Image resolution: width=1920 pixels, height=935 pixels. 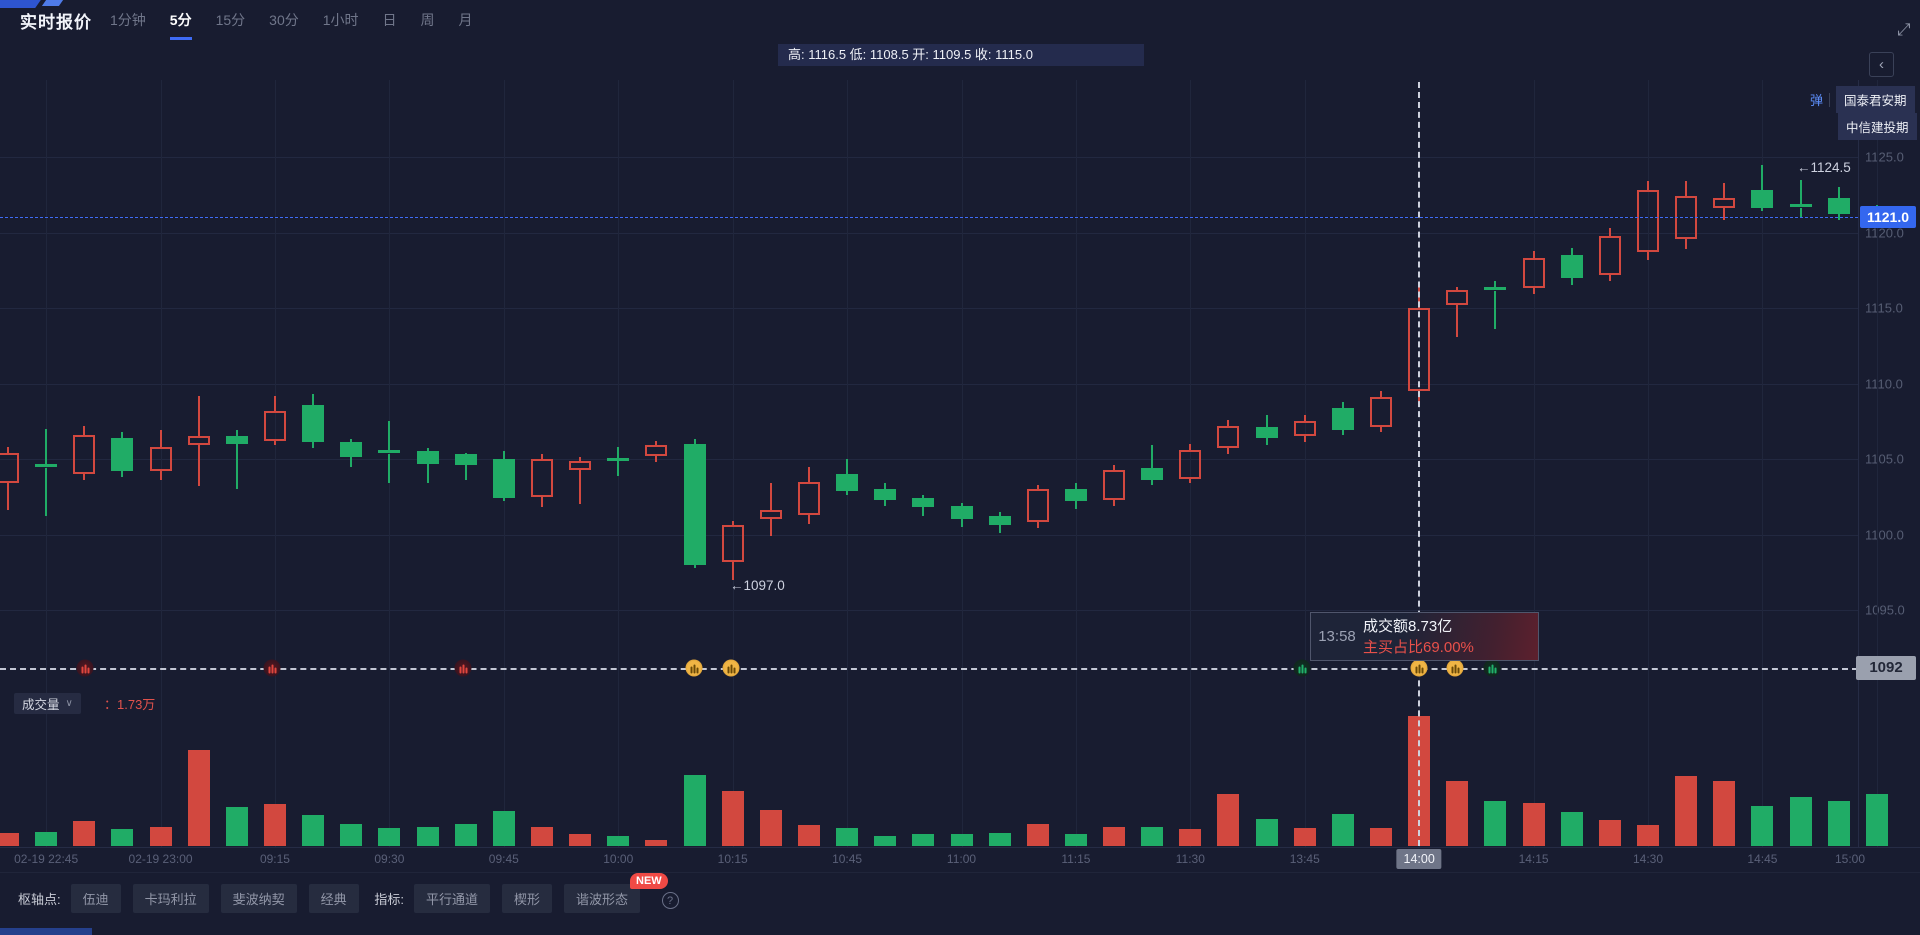 I want to click on pivot-button-斐波纳契: 斐波纳契, so click(x=258, y=898).